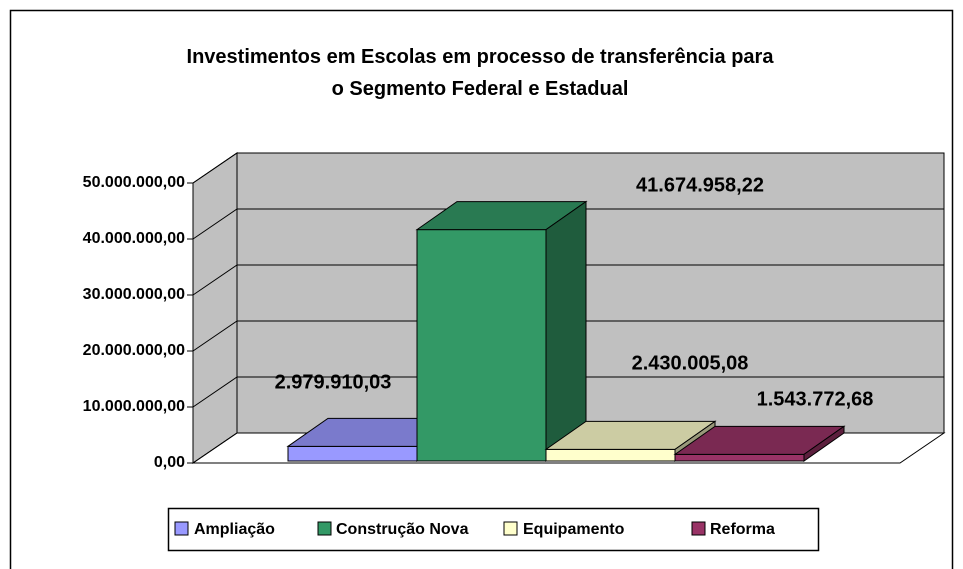 The width and height of the screenshot is (963, 569). What do you see at coordinates (169, 462) in the screenshot?
I see `y-tick-label: 0,00` at bounding box center [169, 462].